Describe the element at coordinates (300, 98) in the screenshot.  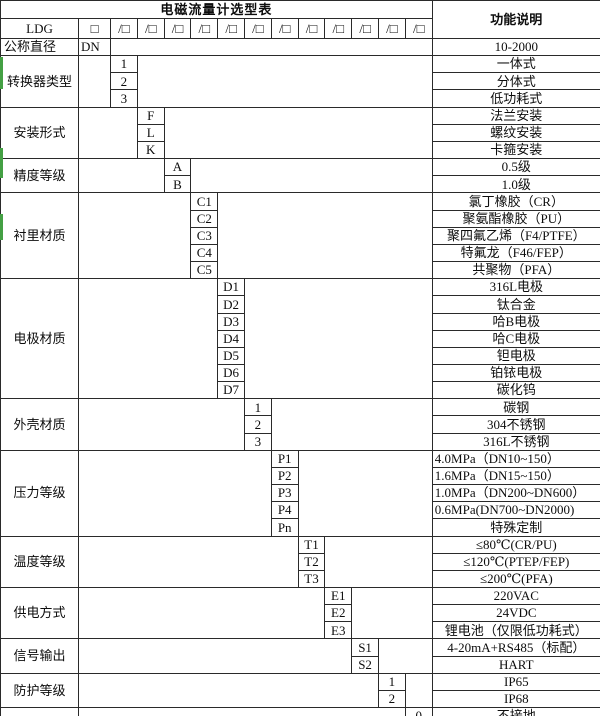
I see `table-row: 3 低功耗式` at that location.